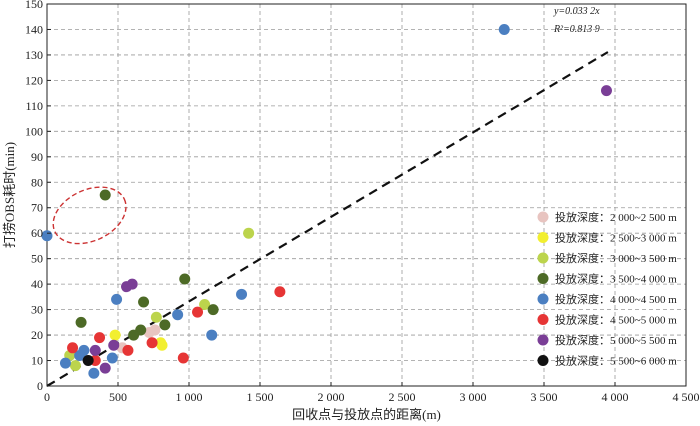 This screenshot has height=426, width=700. Describe the element at coordinates (260, 397) in the screenshot. I see `x-tick-label: 1 500` at that location.